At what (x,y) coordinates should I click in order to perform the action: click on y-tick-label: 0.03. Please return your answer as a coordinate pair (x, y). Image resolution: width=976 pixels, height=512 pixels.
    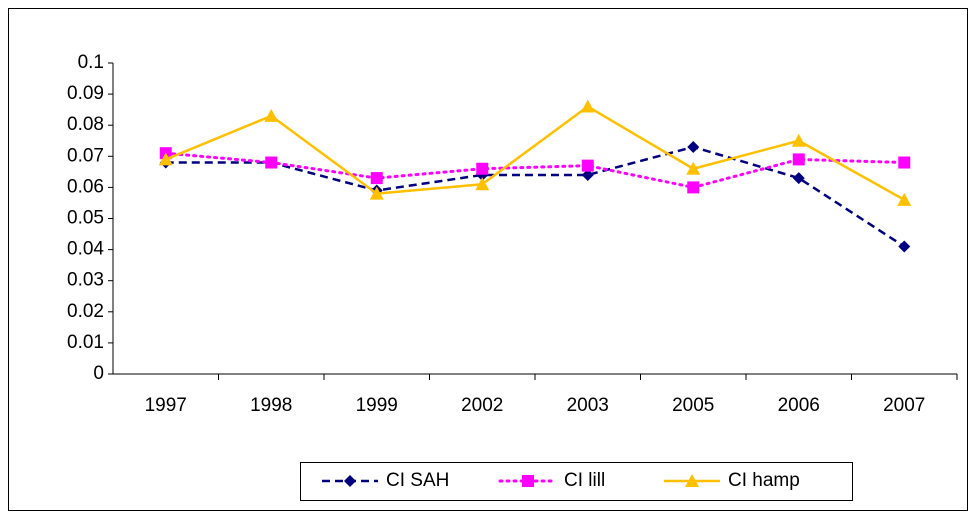
    Looking at the image, I should click on (85, 280).